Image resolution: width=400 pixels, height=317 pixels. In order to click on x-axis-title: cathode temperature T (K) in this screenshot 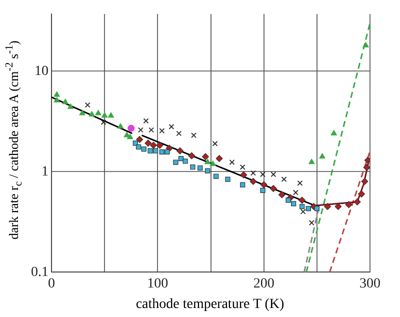, I will do `click(210, 305)`.